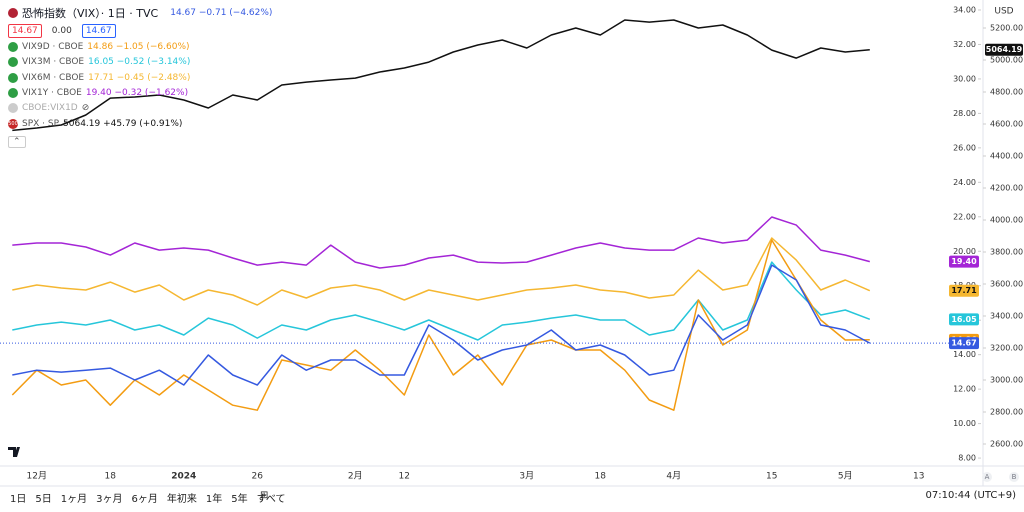  I want to click on axis-marker, so click(1014, 477).